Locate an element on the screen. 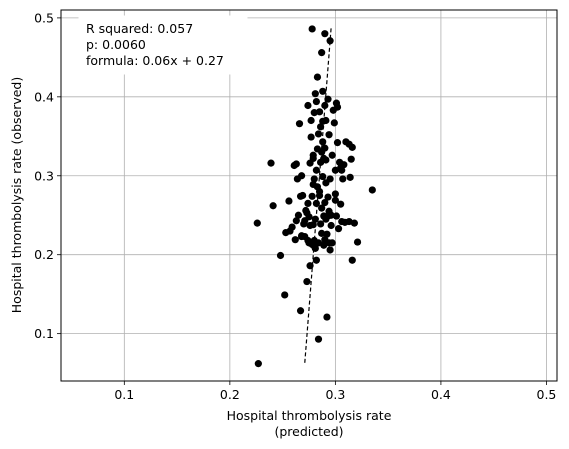 The image size is (569, 449). y-tick-label: 0.1 is located at coordinates (44, 333).